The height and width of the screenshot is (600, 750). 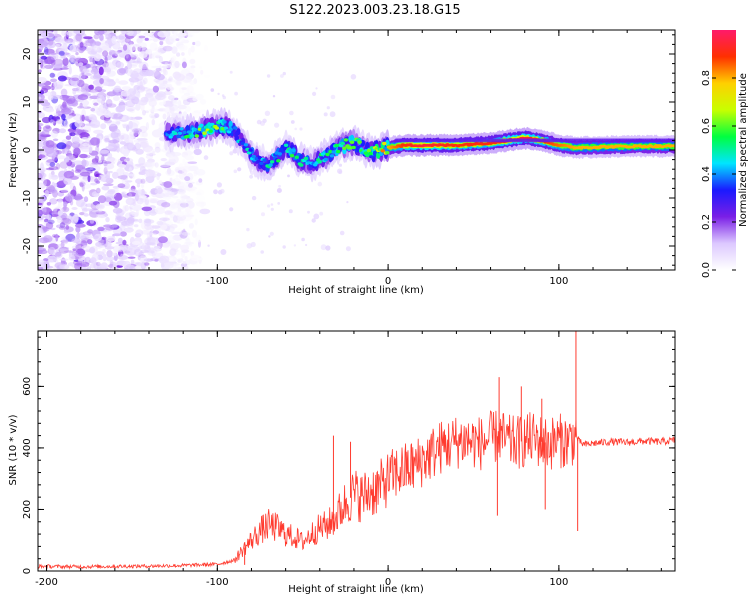 I want to click on x-tick-label: -100, so click(x=217, y=582).